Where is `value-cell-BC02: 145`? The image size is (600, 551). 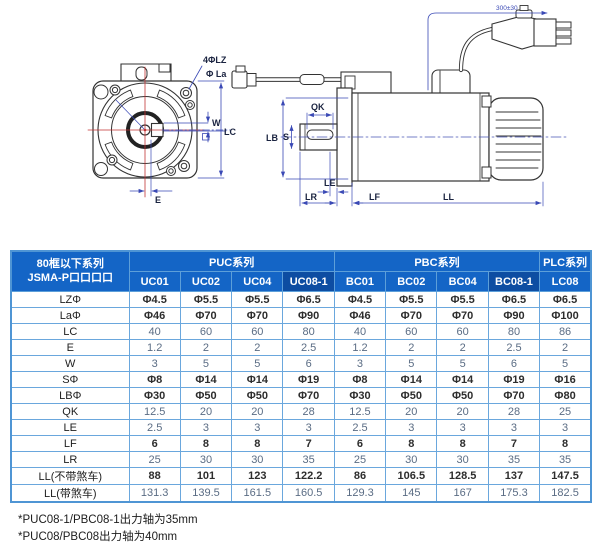 value-cell-BC02: 145 is located at coordinates (411, 493).